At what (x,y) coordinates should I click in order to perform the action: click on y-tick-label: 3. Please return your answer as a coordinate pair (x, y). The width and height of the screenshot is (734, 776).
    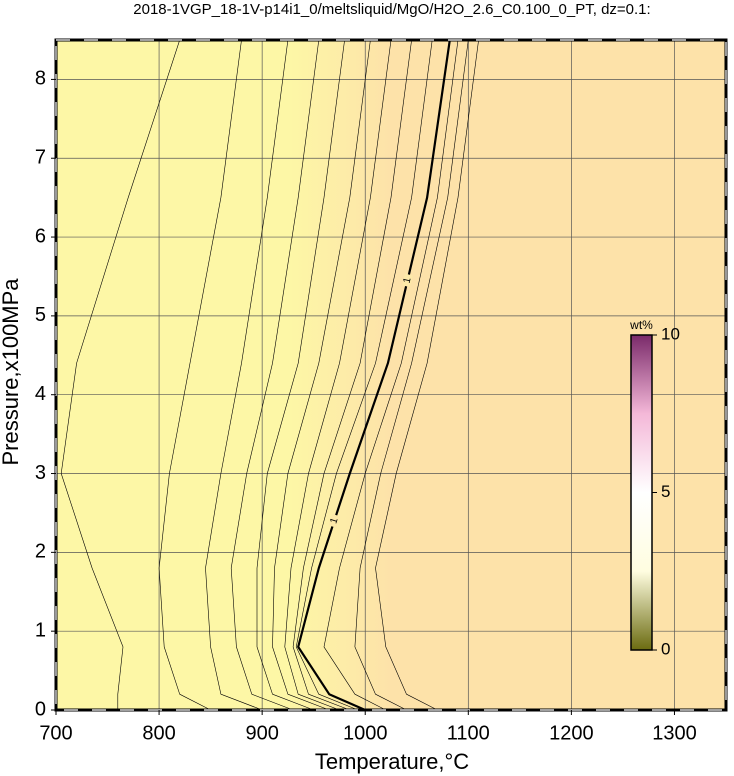
    Looking at the image, I should click on (40, 473).